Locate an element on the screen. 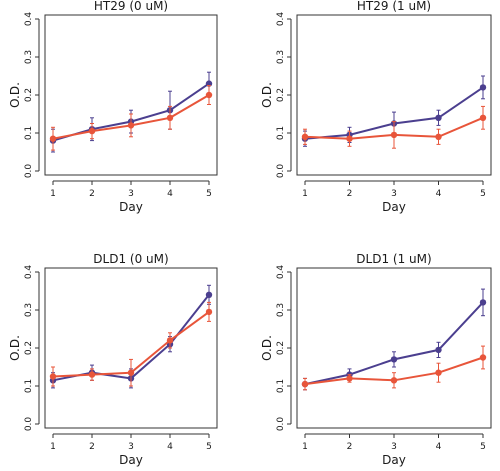 Image resolution: width=500 pixels, height=471 pixels. series-line is located at coordinates (394, 343).